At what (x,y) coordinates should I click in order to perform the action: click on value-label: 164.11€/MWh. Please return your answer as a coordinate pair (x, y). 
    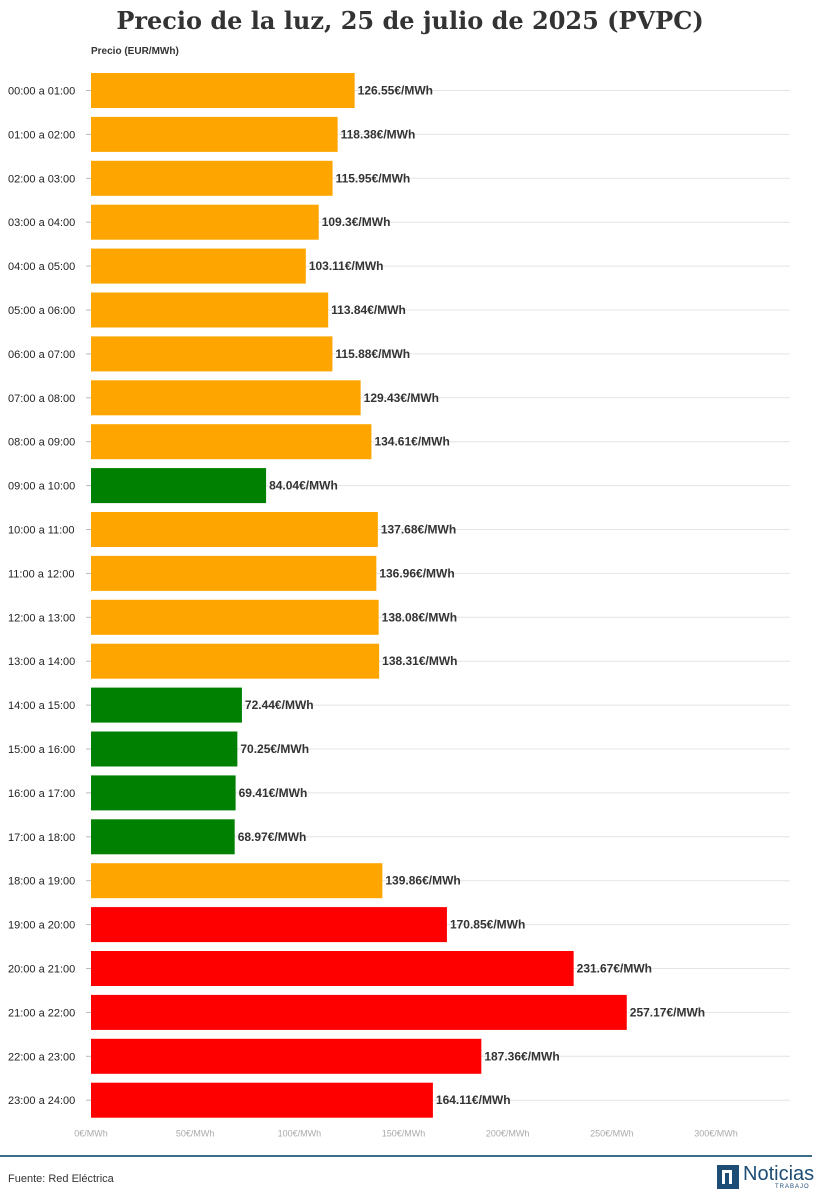
    Looking at the image, I should click on (473, 1100).